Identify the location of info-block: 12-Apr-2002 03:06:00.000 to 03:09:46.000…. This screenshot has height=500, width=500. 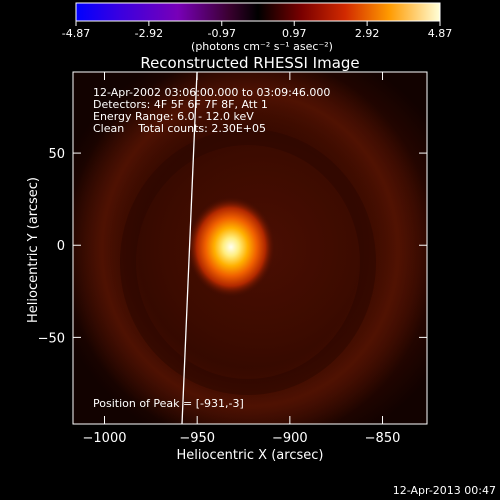
(211, 110).